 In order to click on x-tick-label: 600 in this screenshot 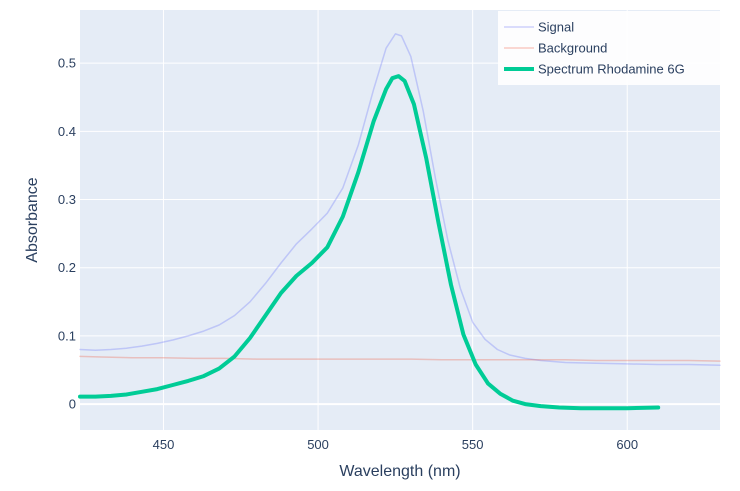, I will do `click(627, 444)`.